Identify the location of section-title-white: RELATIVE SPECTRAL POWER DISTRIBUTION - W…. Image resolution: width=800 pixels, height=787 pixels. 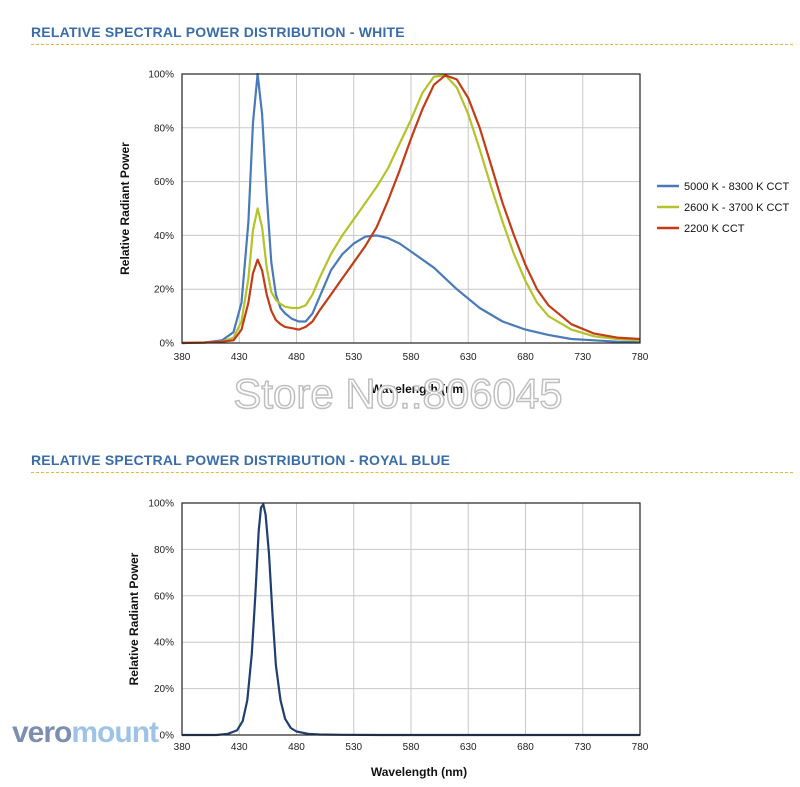
(218, 32).